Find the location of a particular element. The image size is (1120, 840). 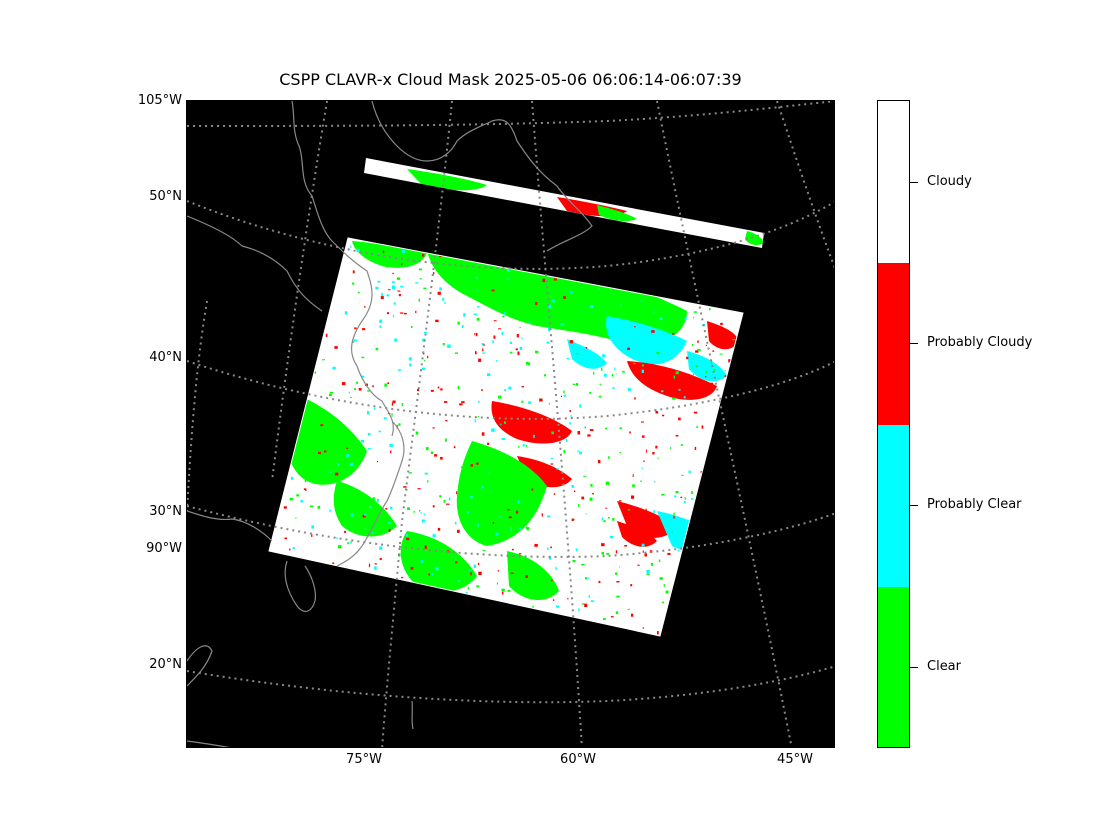

upper-swath-strip is located at coordinates (564, 203).